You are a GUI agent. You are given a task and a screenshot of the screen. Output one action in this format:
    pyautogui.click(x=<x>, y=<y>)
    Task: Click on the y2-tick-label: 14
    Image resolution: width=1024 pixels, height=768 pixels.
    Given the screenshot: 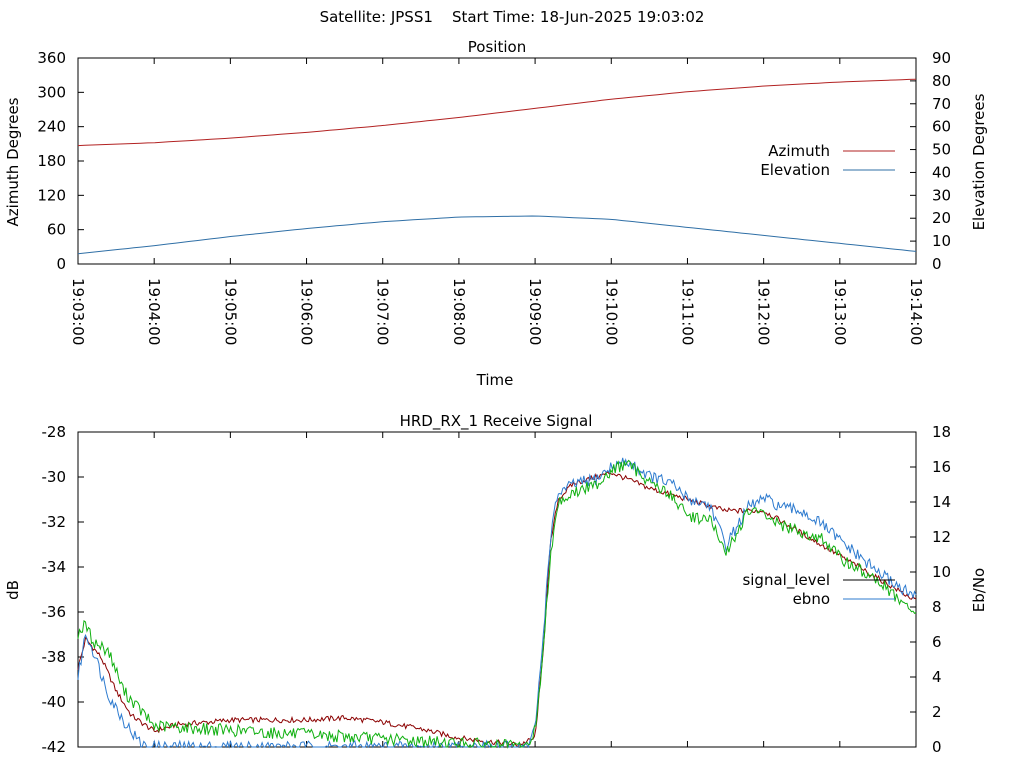 What is the action you would take?
    pyautogui.click(x=941, y=502)
    